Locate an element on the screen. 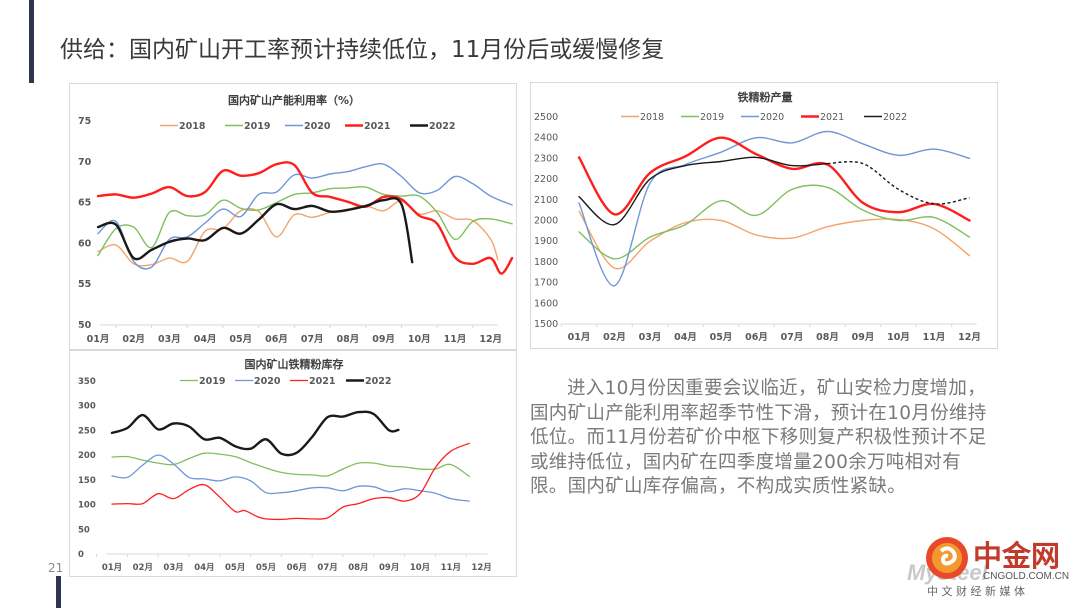 The width and height of the screenshot is (1080, 612). y-tick-label: 1500 is located at coordinates (546, 324).